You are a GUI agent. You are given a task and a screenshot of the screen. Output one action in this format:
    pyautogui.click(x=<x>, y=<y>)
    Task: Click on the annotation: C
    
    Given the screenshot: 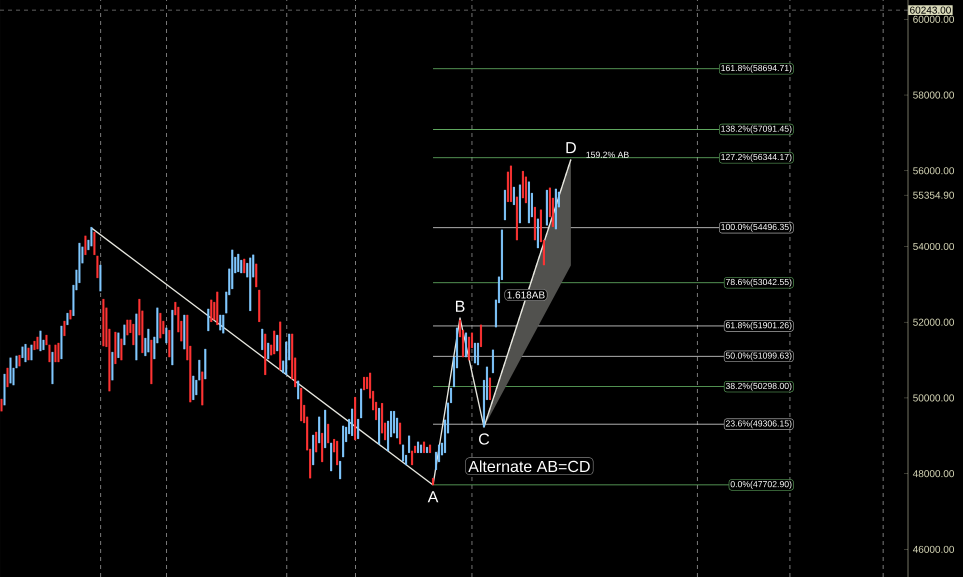 What is the action you would take?
    pyautogui.click(x=484, y=439)
    